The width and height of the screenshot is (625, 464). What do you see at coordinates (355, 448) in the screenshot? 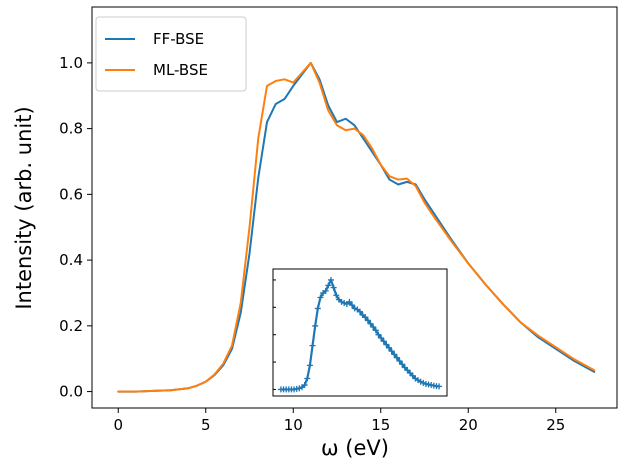
I see `x-axis-label: ω (eV)` at bounding box center [355, 448].